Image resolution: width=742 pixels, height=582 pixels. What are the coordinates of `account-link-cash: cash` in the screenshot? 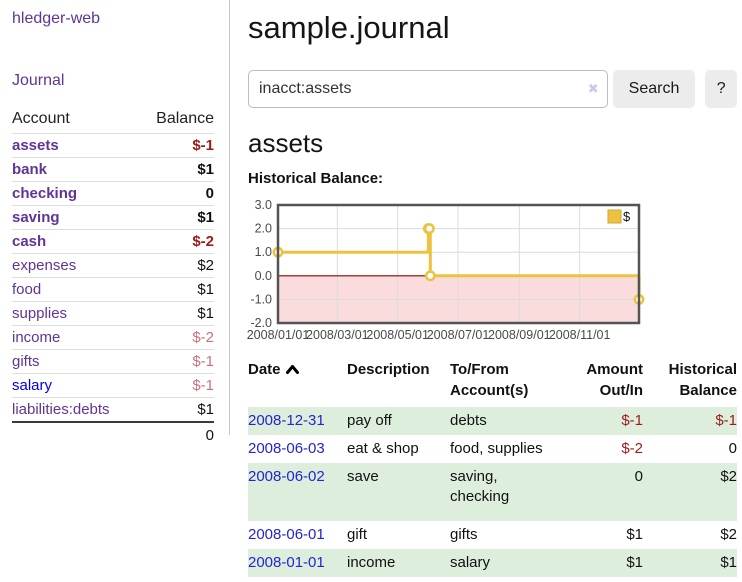 It's located at (29, 241).